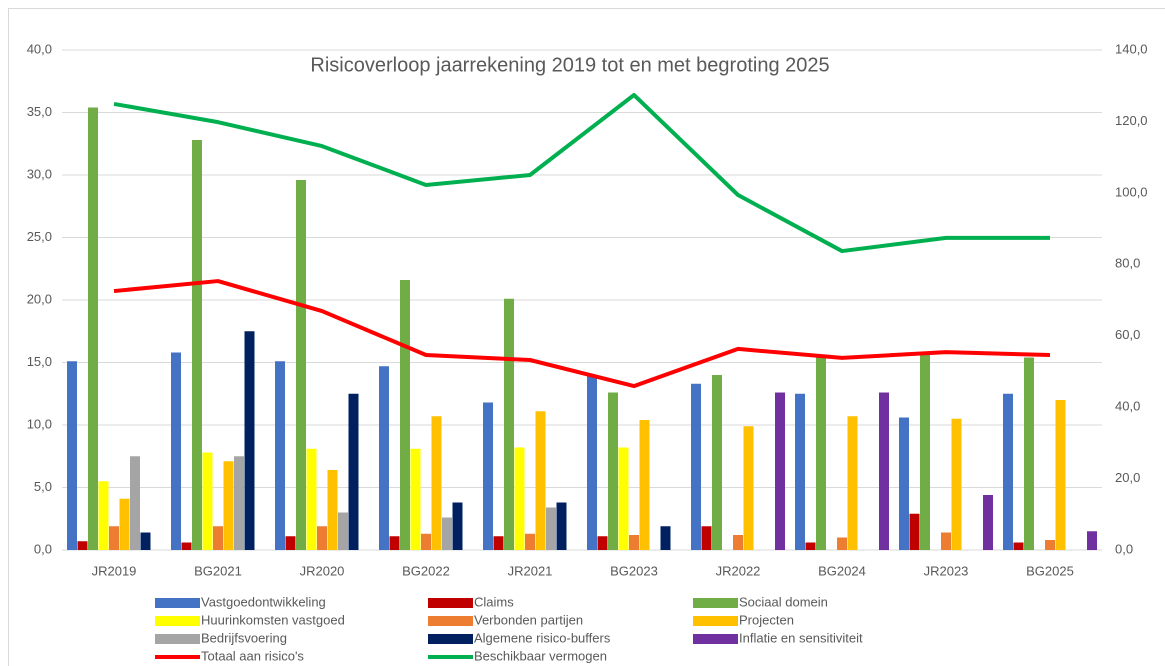 The image size is (1165, 666). What do you see at coordinates (39, 48) in the screenshot?
I see `y-tick-label: 40,0` at bounding box center [39, 48].